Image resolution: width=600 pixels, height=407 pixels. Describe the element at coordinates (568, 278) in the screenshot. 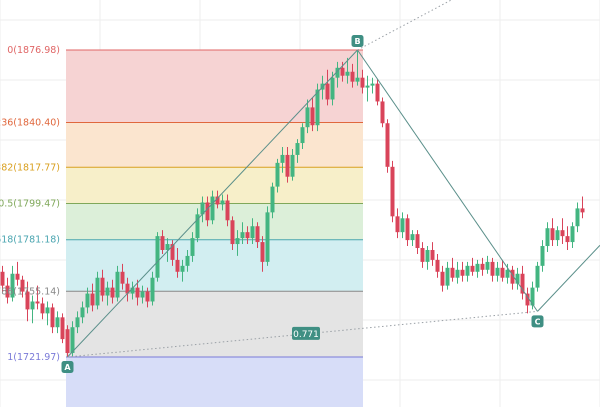

I see `trend-line-cd` at that location.